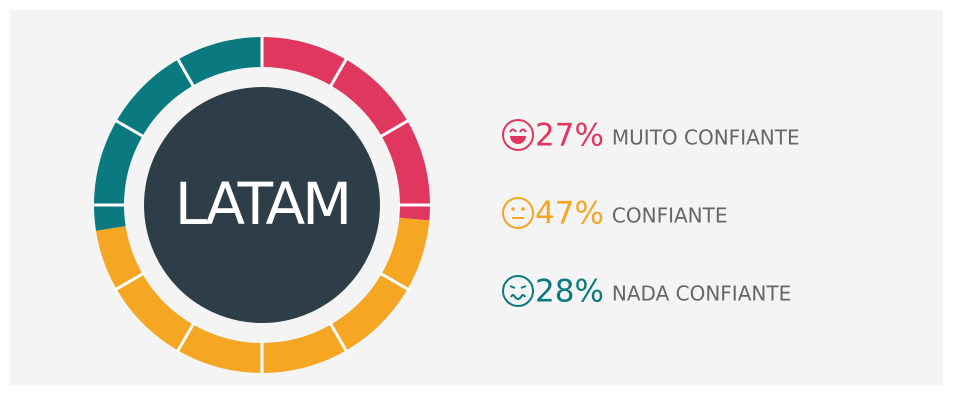 The width and height of the screenshot is (953, 400). I want to click on center-disc, so click(262, 205).